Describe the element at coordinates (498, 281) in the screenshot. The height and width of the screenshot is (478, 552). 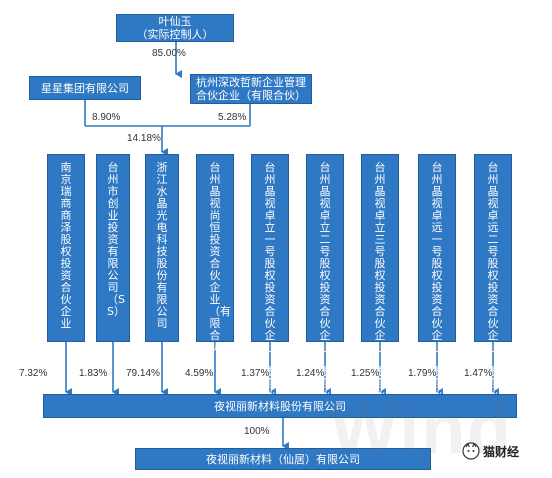
I see `shareholder-name: 台州晶视卓远二号股权投资合伙企业（有限合伙）` at that location.